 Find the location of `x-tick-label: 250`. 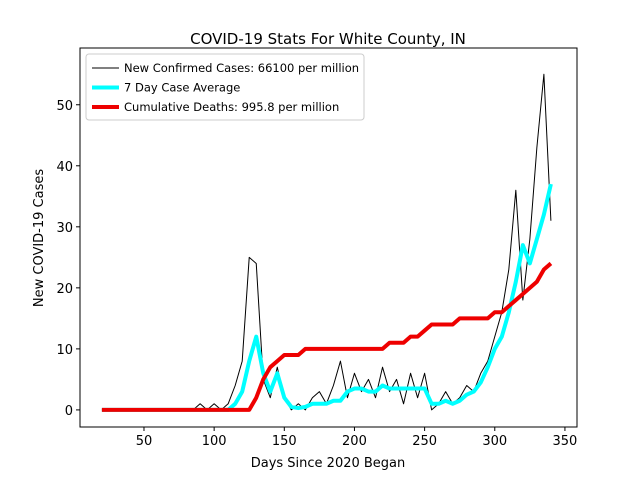

x-tick-label: 250 is located at coordinates (424, 441).